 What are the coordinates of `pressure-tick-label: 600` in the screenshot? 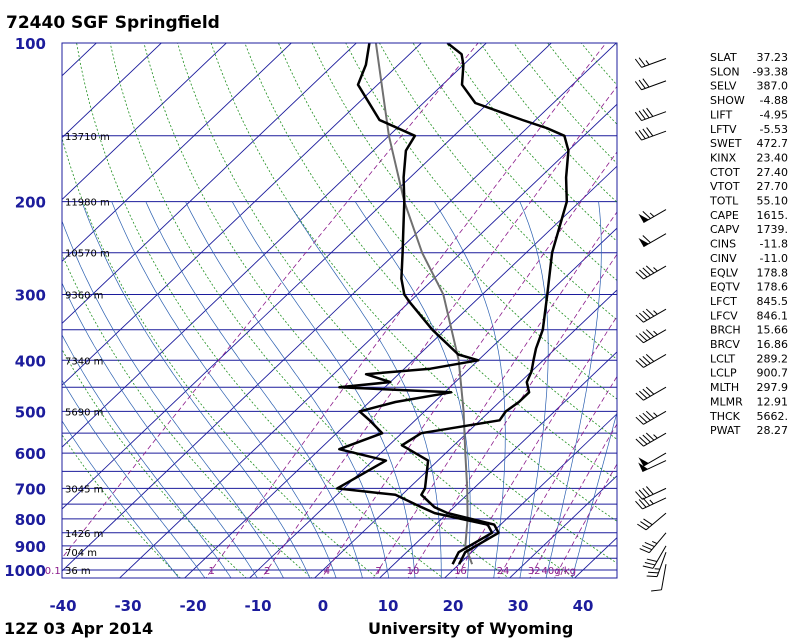 It's located at (30, 454).